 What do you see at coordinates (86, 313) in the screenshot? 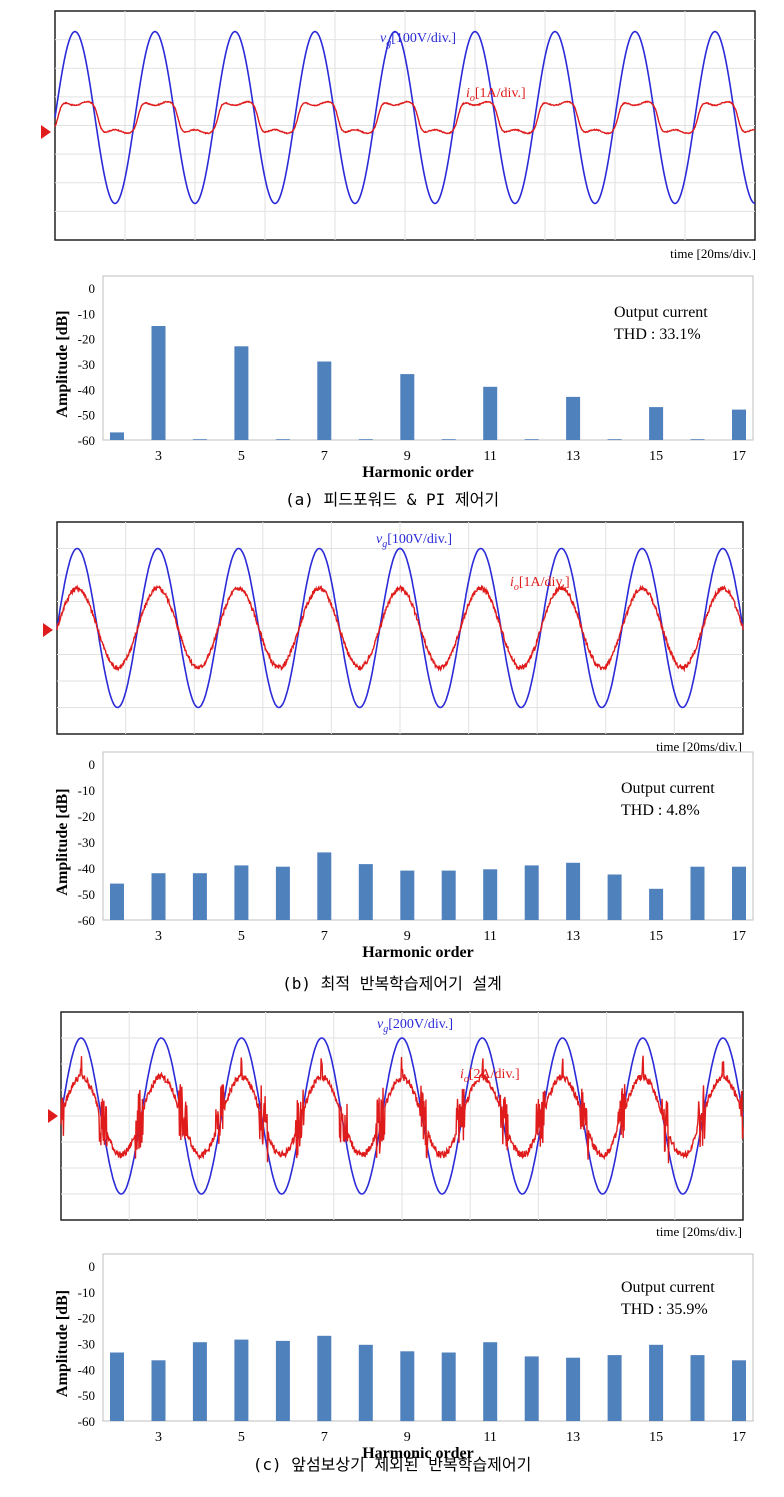
I see `y-tick-label: -10` at bounding box center [86, 313].